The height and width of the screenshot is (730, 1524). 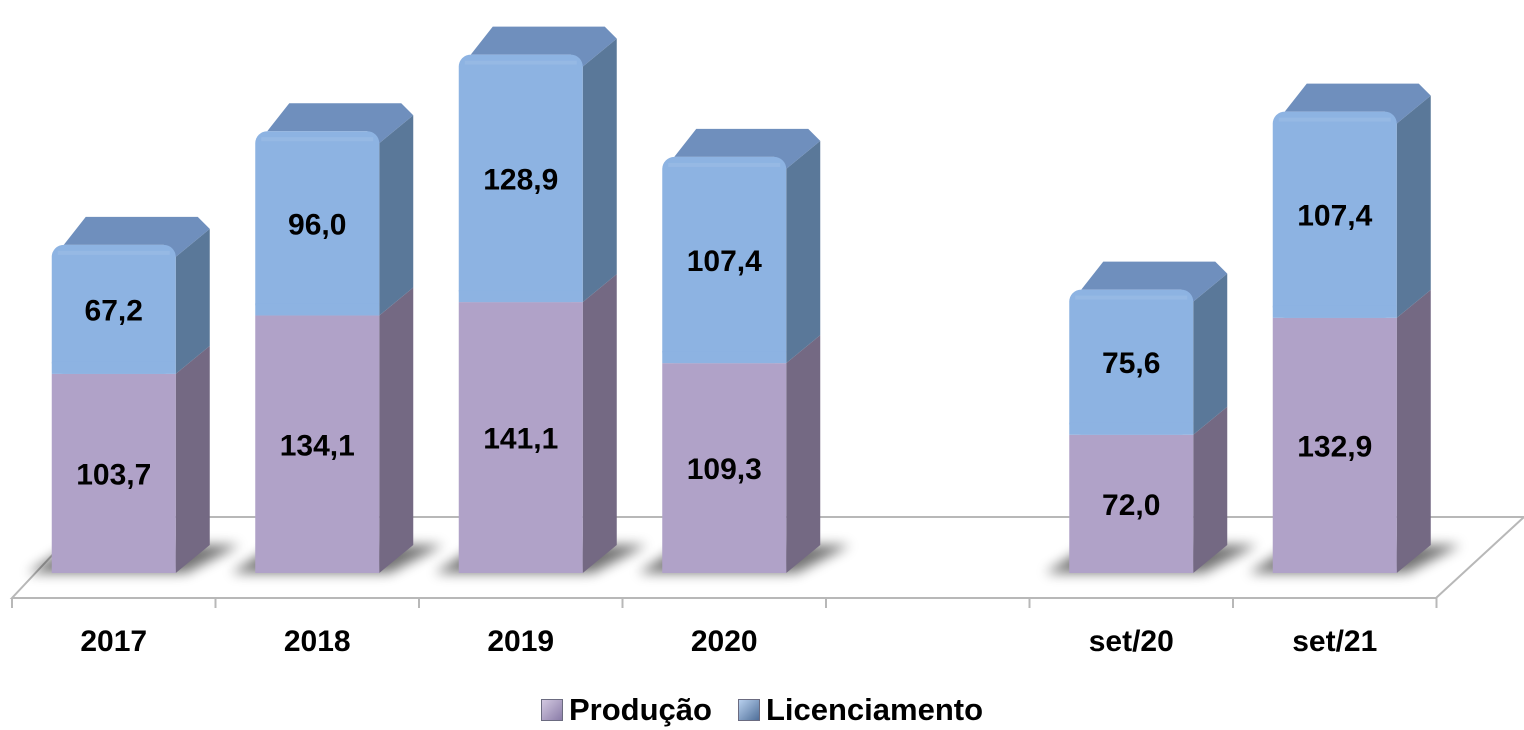 I want to click on legend: Produção Licenciamento, so click(x=762, y=710).